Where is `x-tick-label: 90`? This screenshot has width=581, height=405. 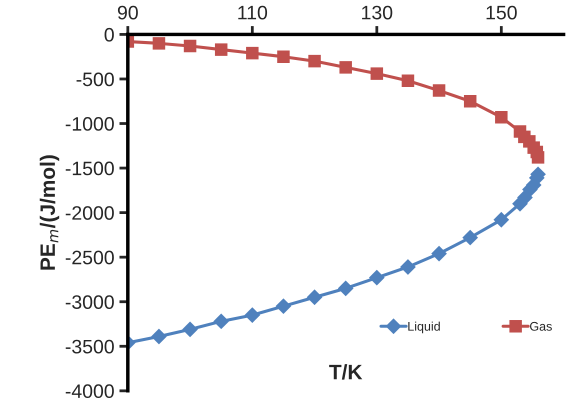 x-tick-label: 90 is located at coordinates (128, 13).